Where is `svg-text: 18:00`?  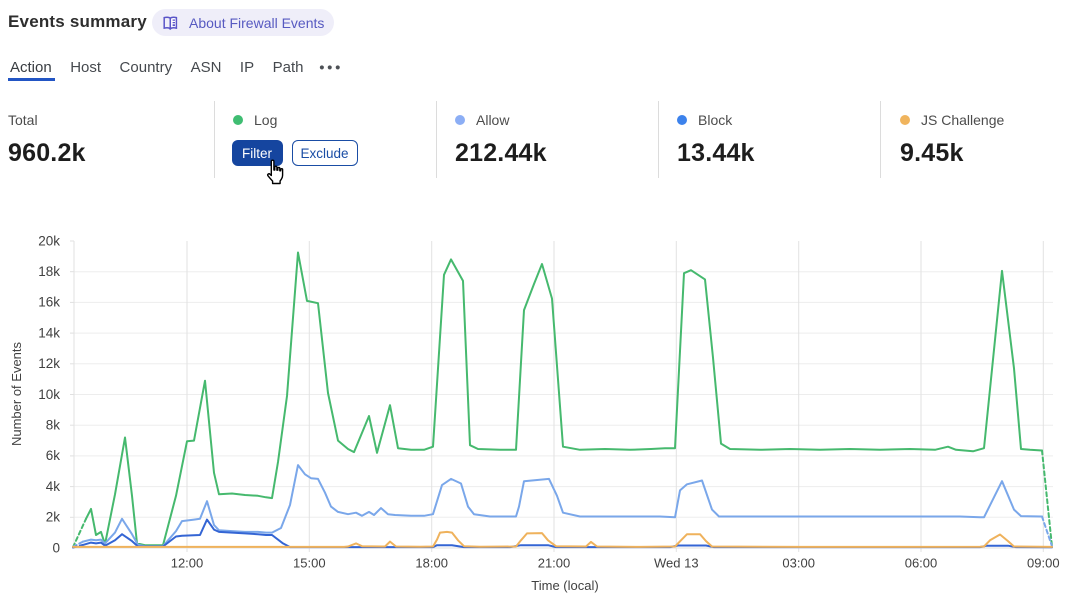 svg-text: 18:00 is located at coordinates (431, 563).